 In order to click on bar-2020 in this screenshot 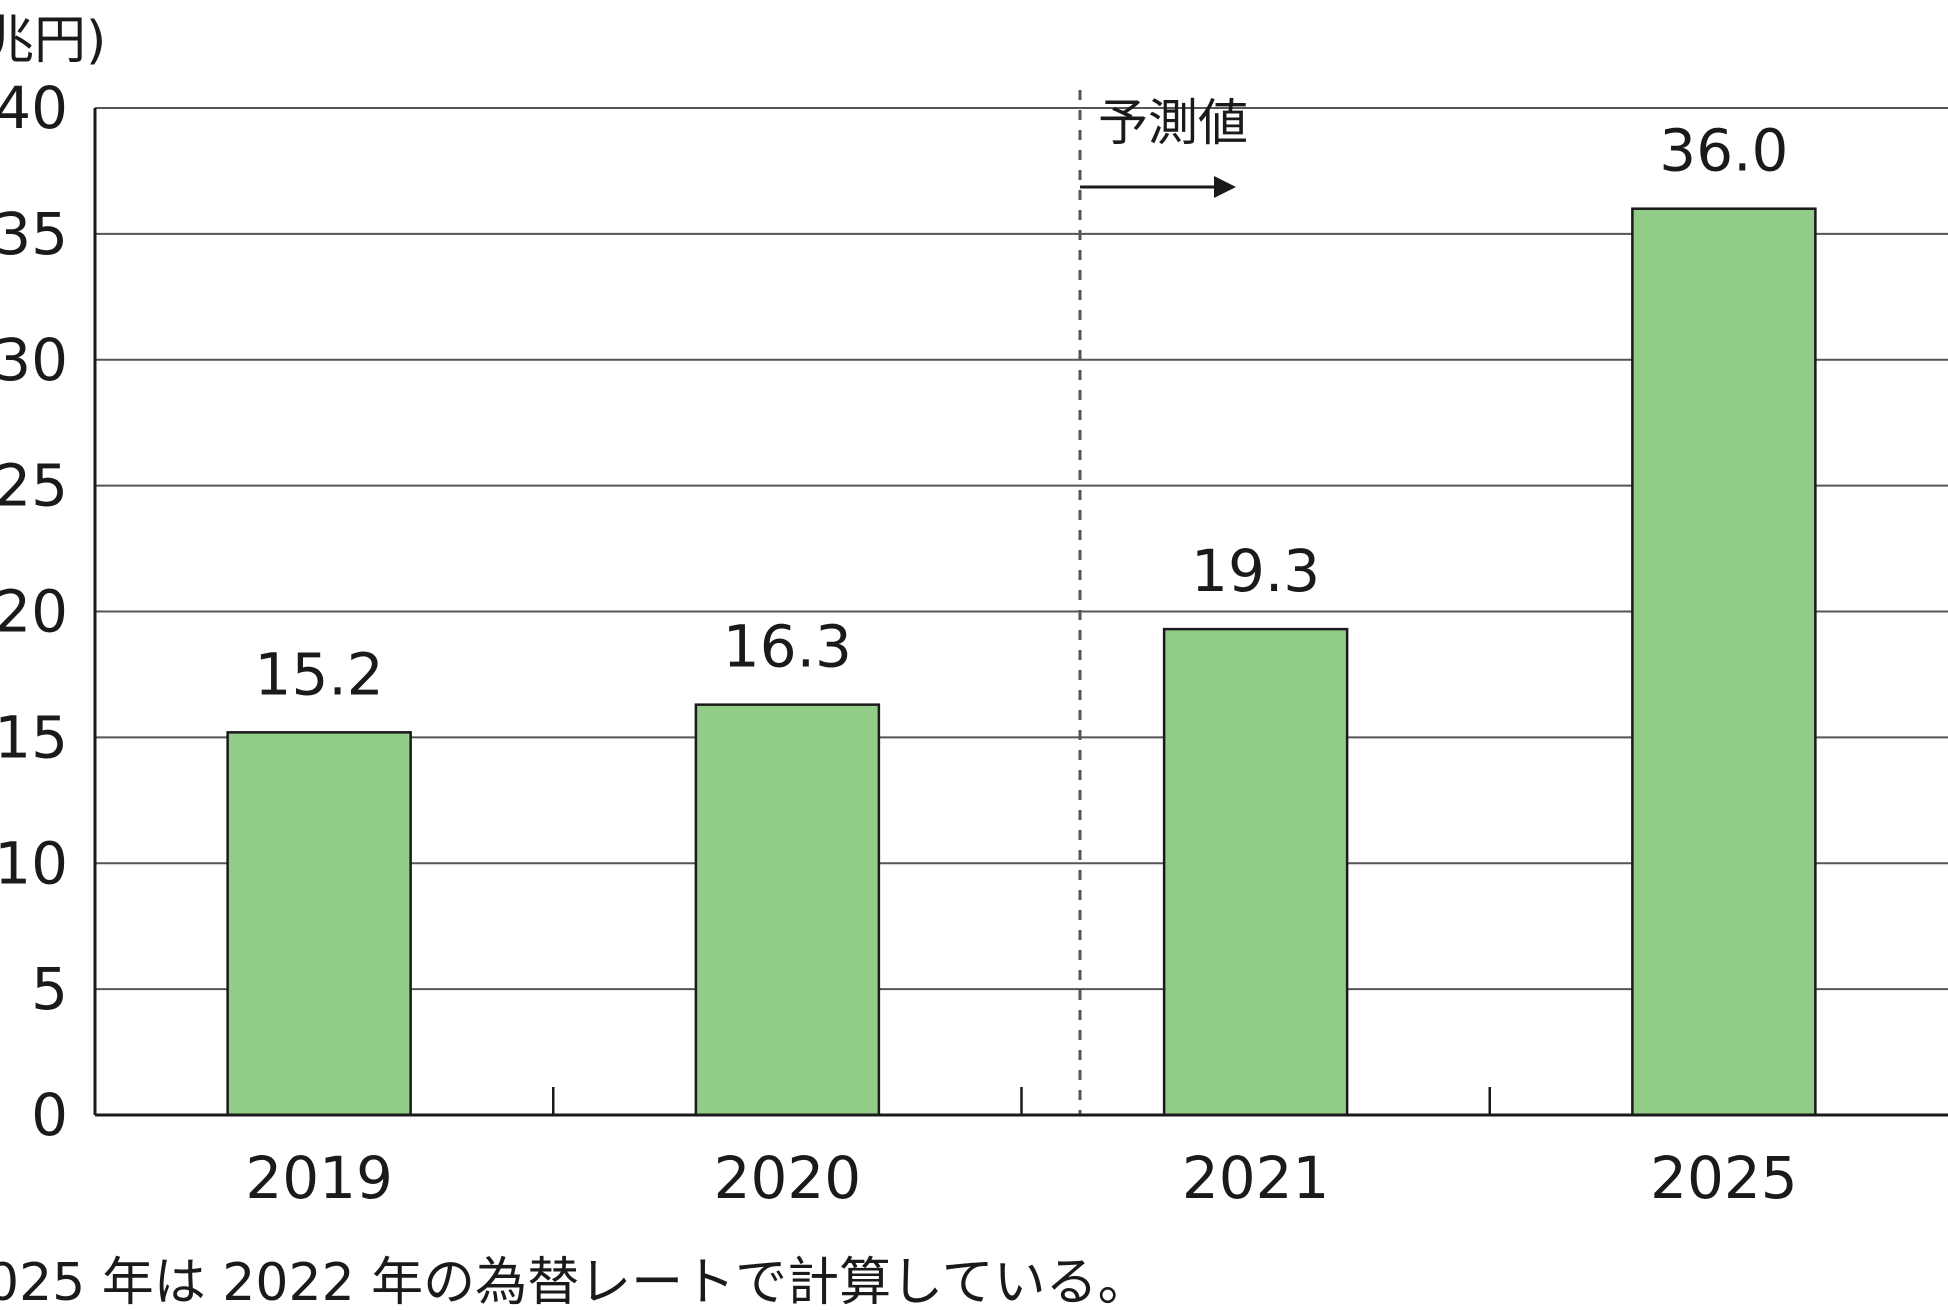, I will do `click(787, 910)`.